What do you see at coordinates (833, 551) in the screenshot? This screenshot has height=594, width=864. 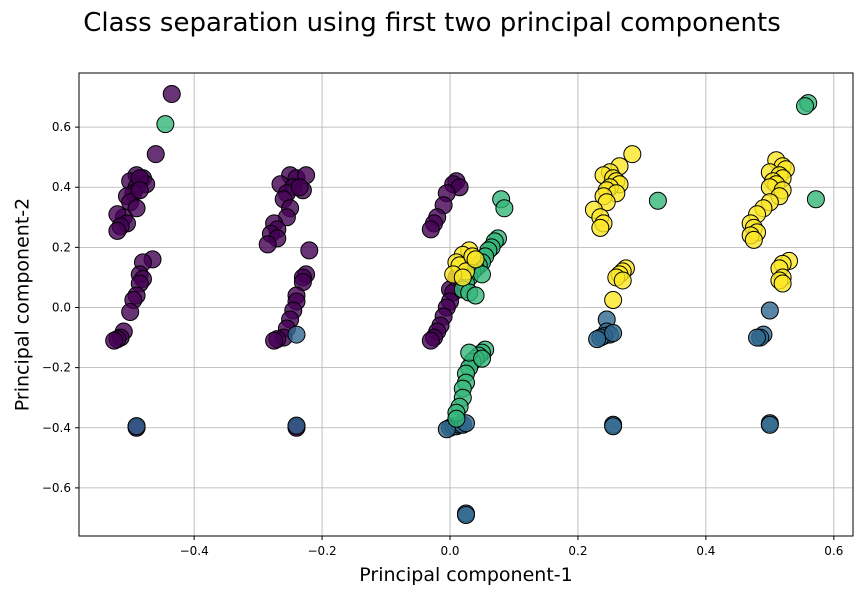 I see `x-tick-label: 0.6` at bounding box center [833, 551].